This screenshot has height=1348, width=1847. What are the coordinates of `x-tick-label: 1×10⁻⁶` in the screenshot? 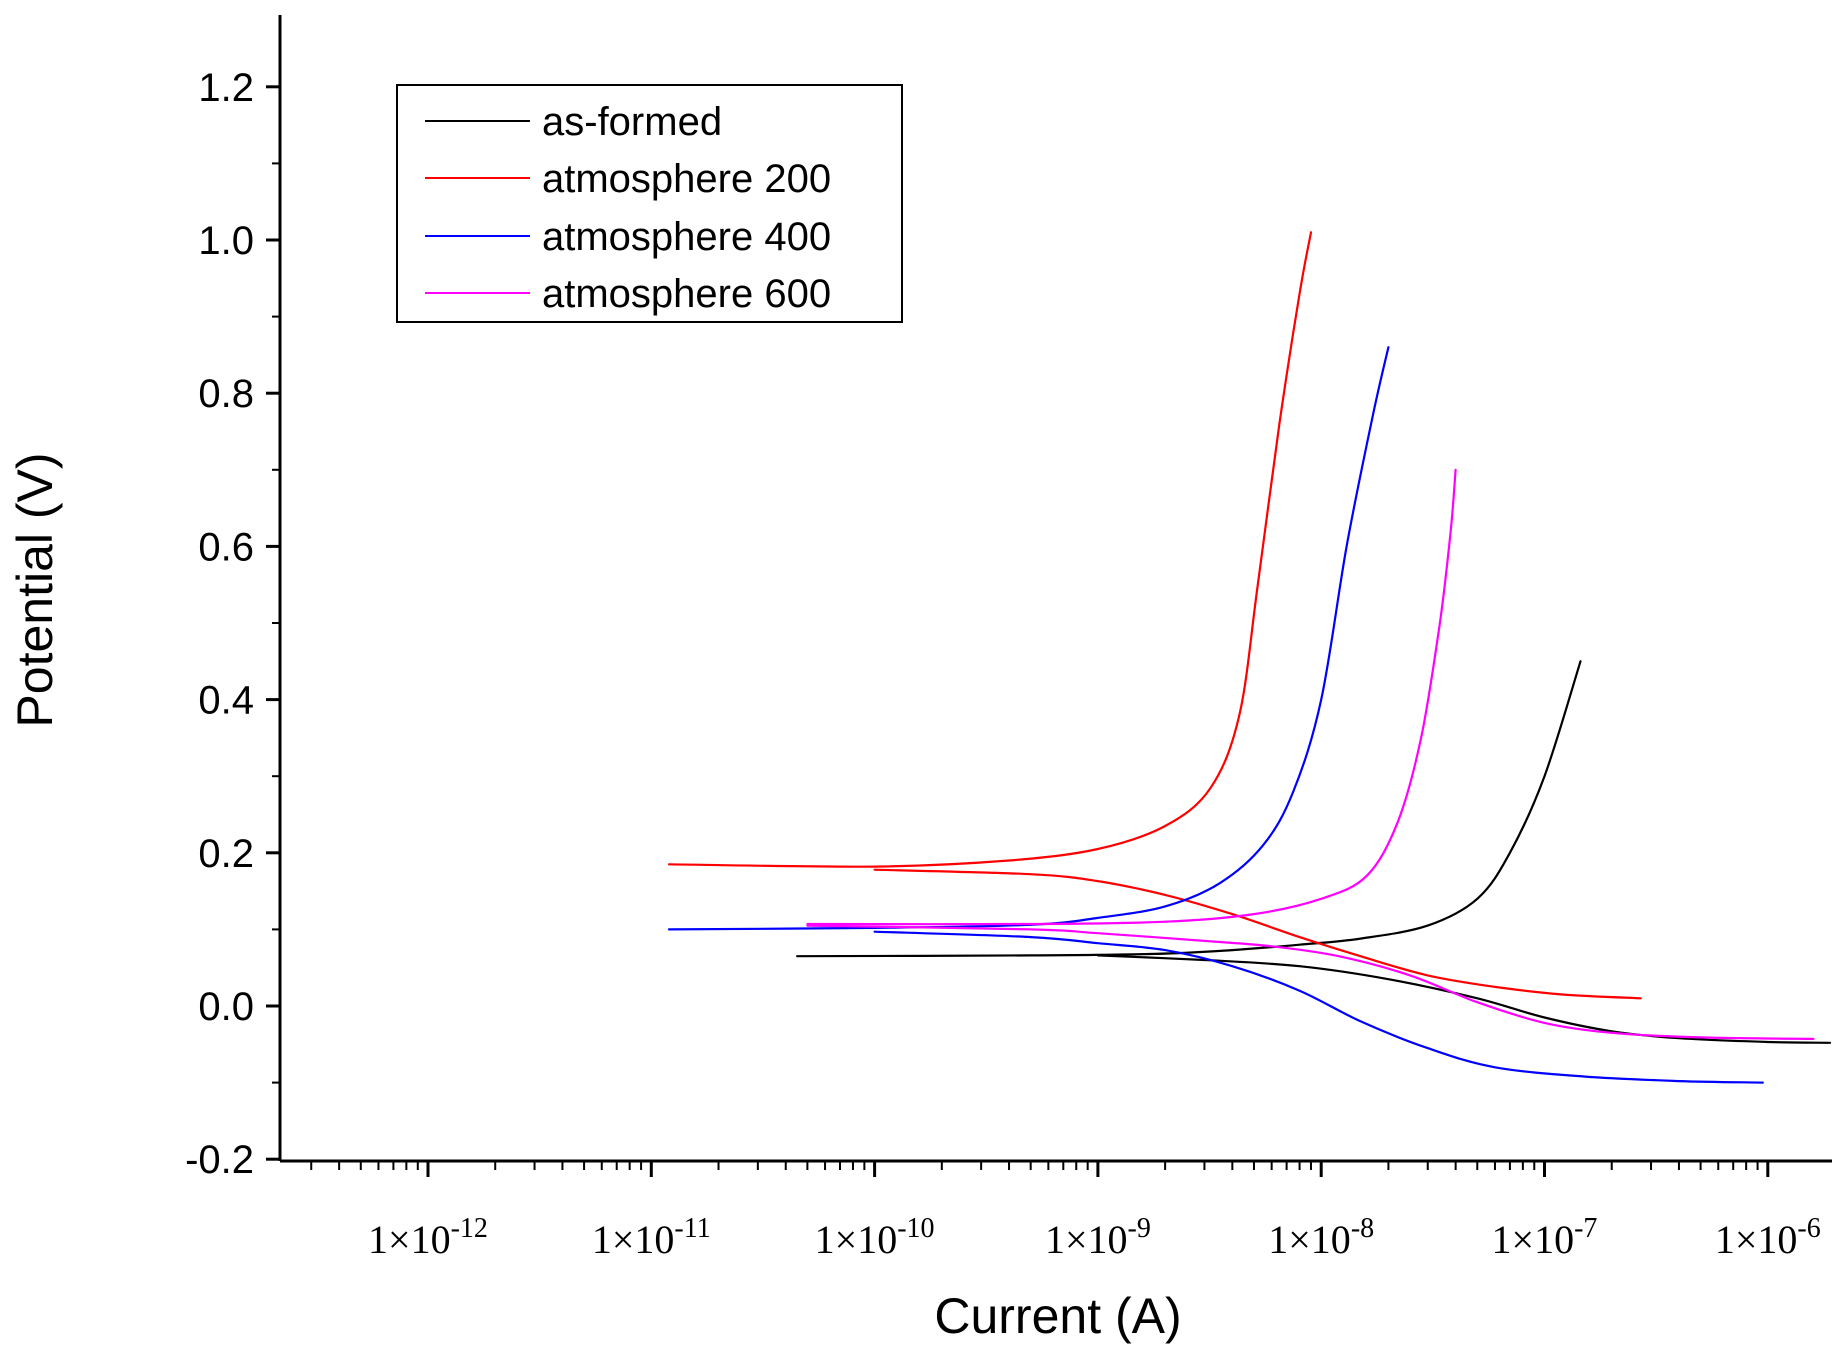 It's located at (1768, 1237).